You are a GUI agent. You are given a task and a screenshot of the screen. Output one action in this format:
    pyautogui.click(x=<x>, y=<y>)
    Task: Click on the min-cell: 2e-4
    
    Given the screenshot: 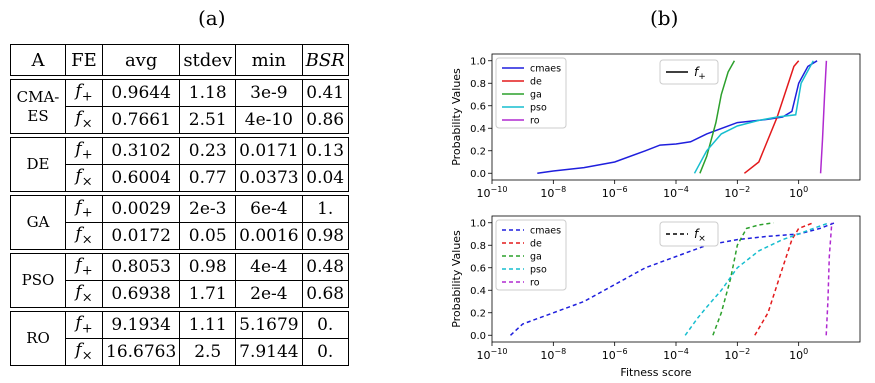 What is the action you would take?
    pyautogui.click(x=269, y=294)
    